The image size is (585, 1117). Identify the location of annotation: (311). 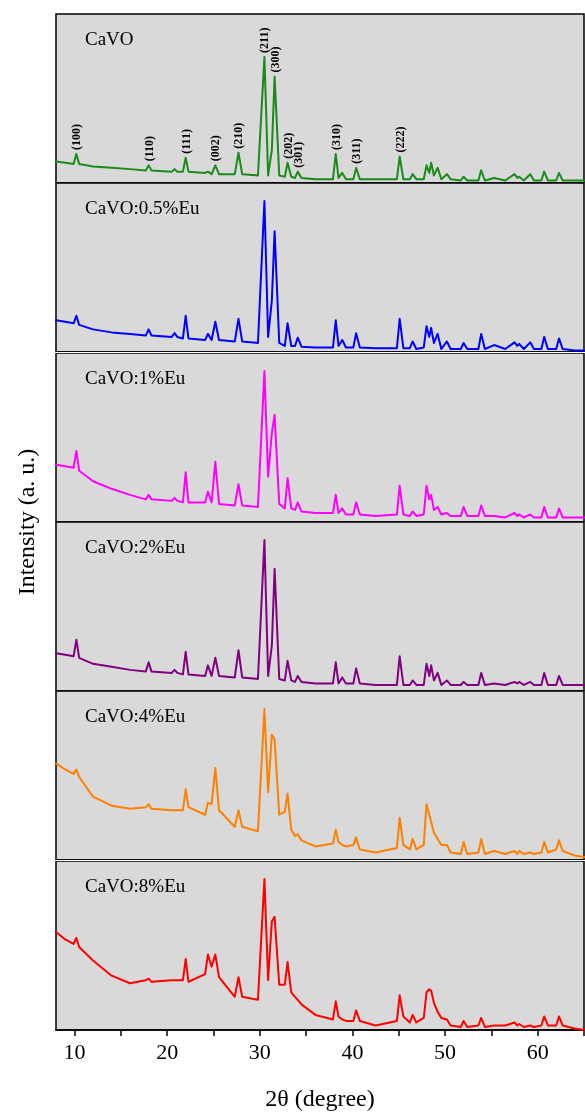
(356, 151).